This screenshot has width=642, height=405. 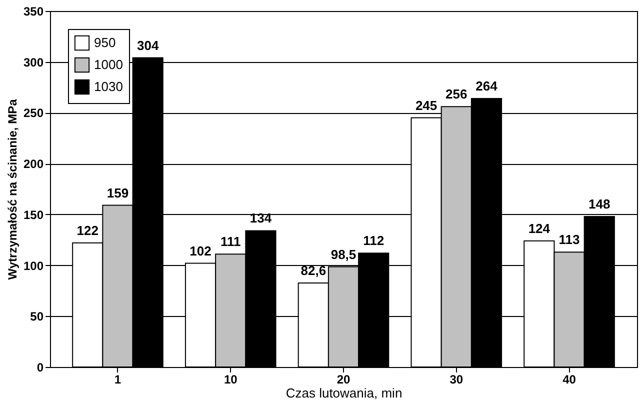 What do you see at coordinates (569, 240) in the screenshot?
I see `data-label: 113` at bounding box center [569, 240].